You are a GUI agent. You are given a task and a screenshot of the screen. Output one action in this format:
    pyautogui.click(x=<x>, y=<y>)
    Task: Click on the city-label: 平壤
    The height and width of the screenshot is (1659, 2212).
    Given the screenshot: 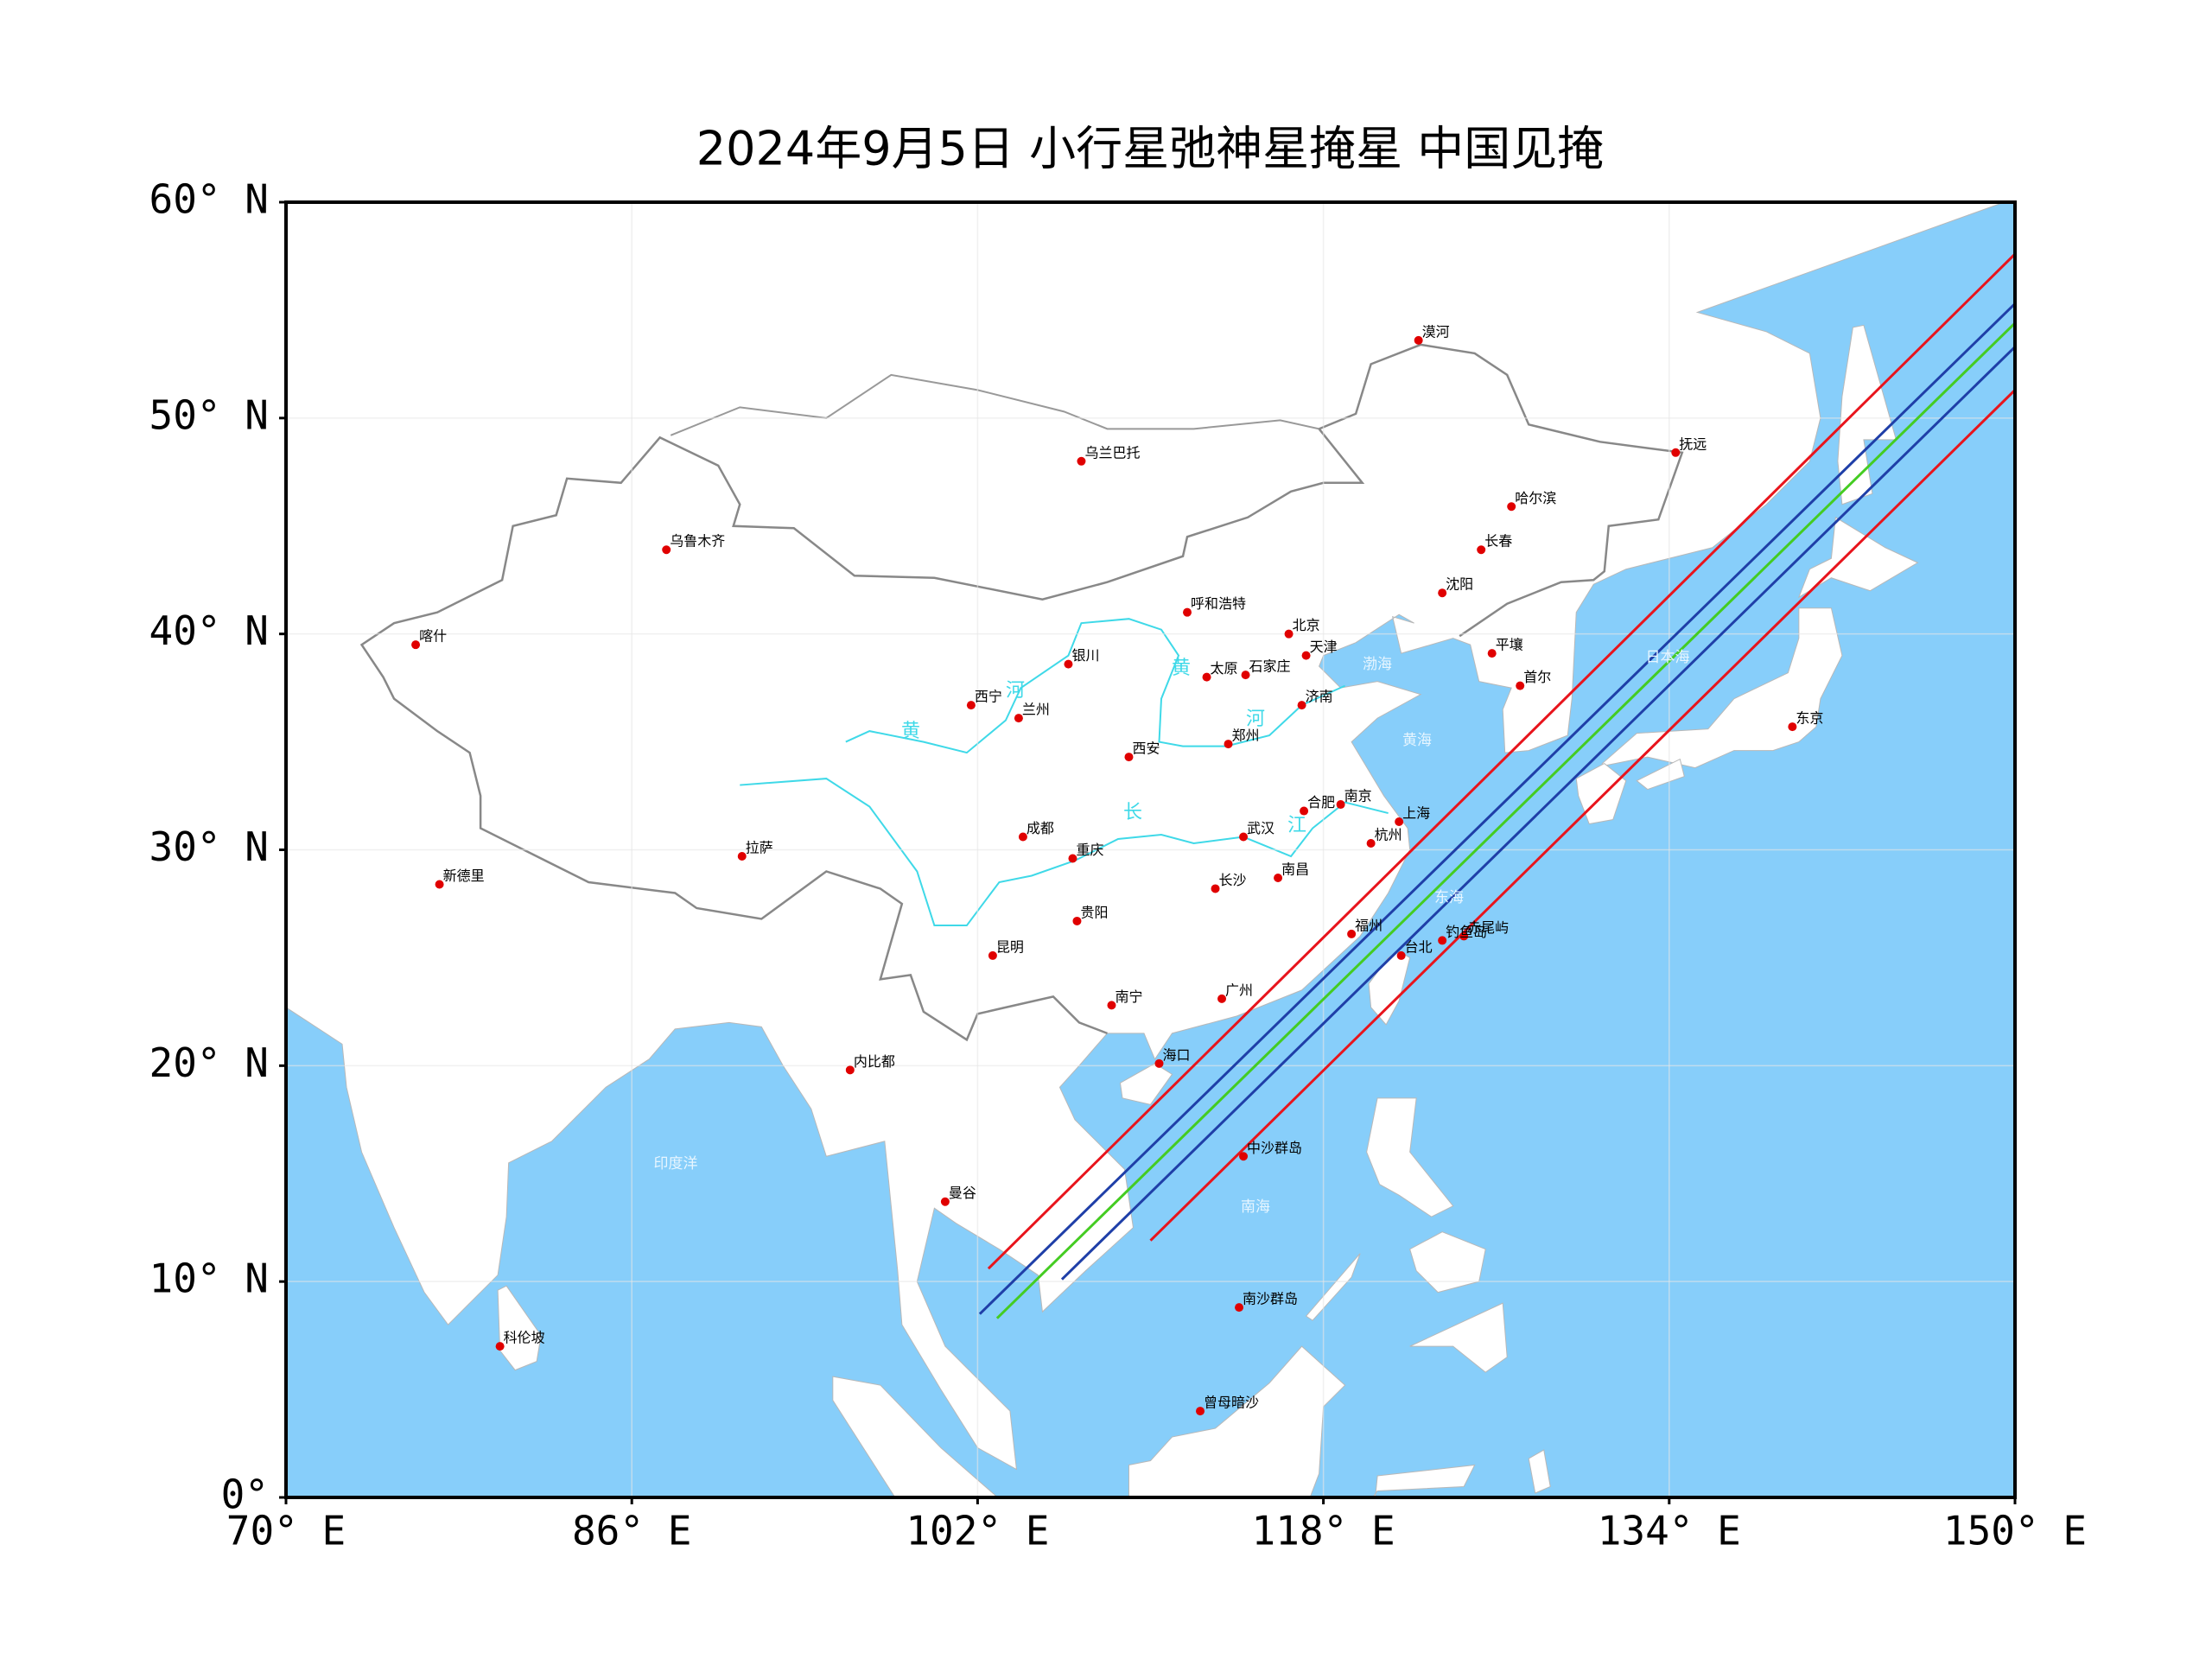 What is the action you would take?
    pyautogui.click(x=1509, y=645)
    